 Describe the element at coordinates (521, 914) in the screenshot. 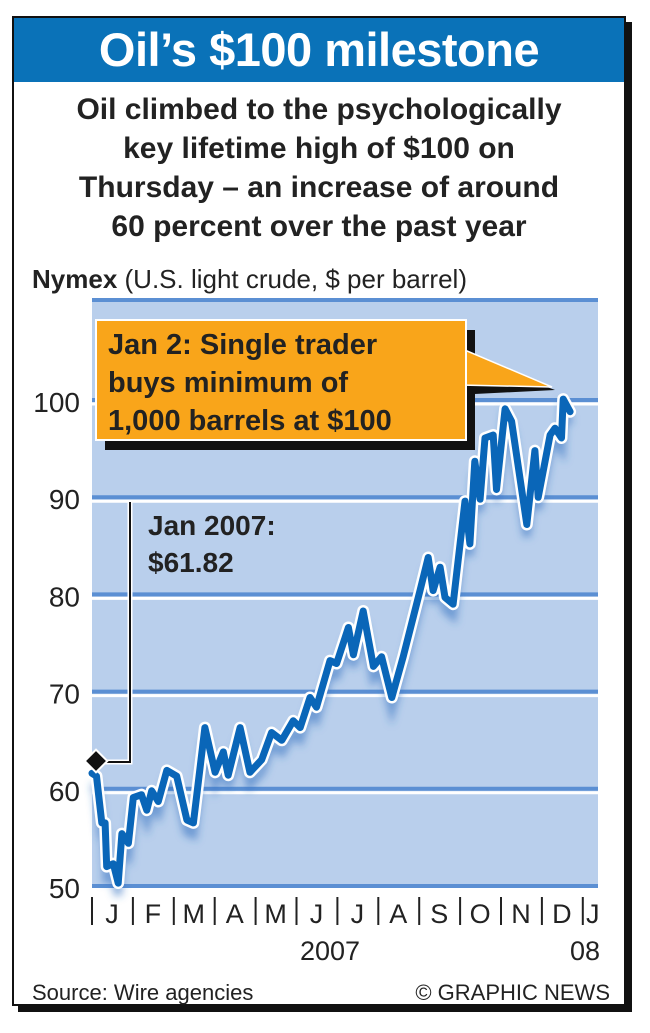

I see `x-tick-label: N` at that location.